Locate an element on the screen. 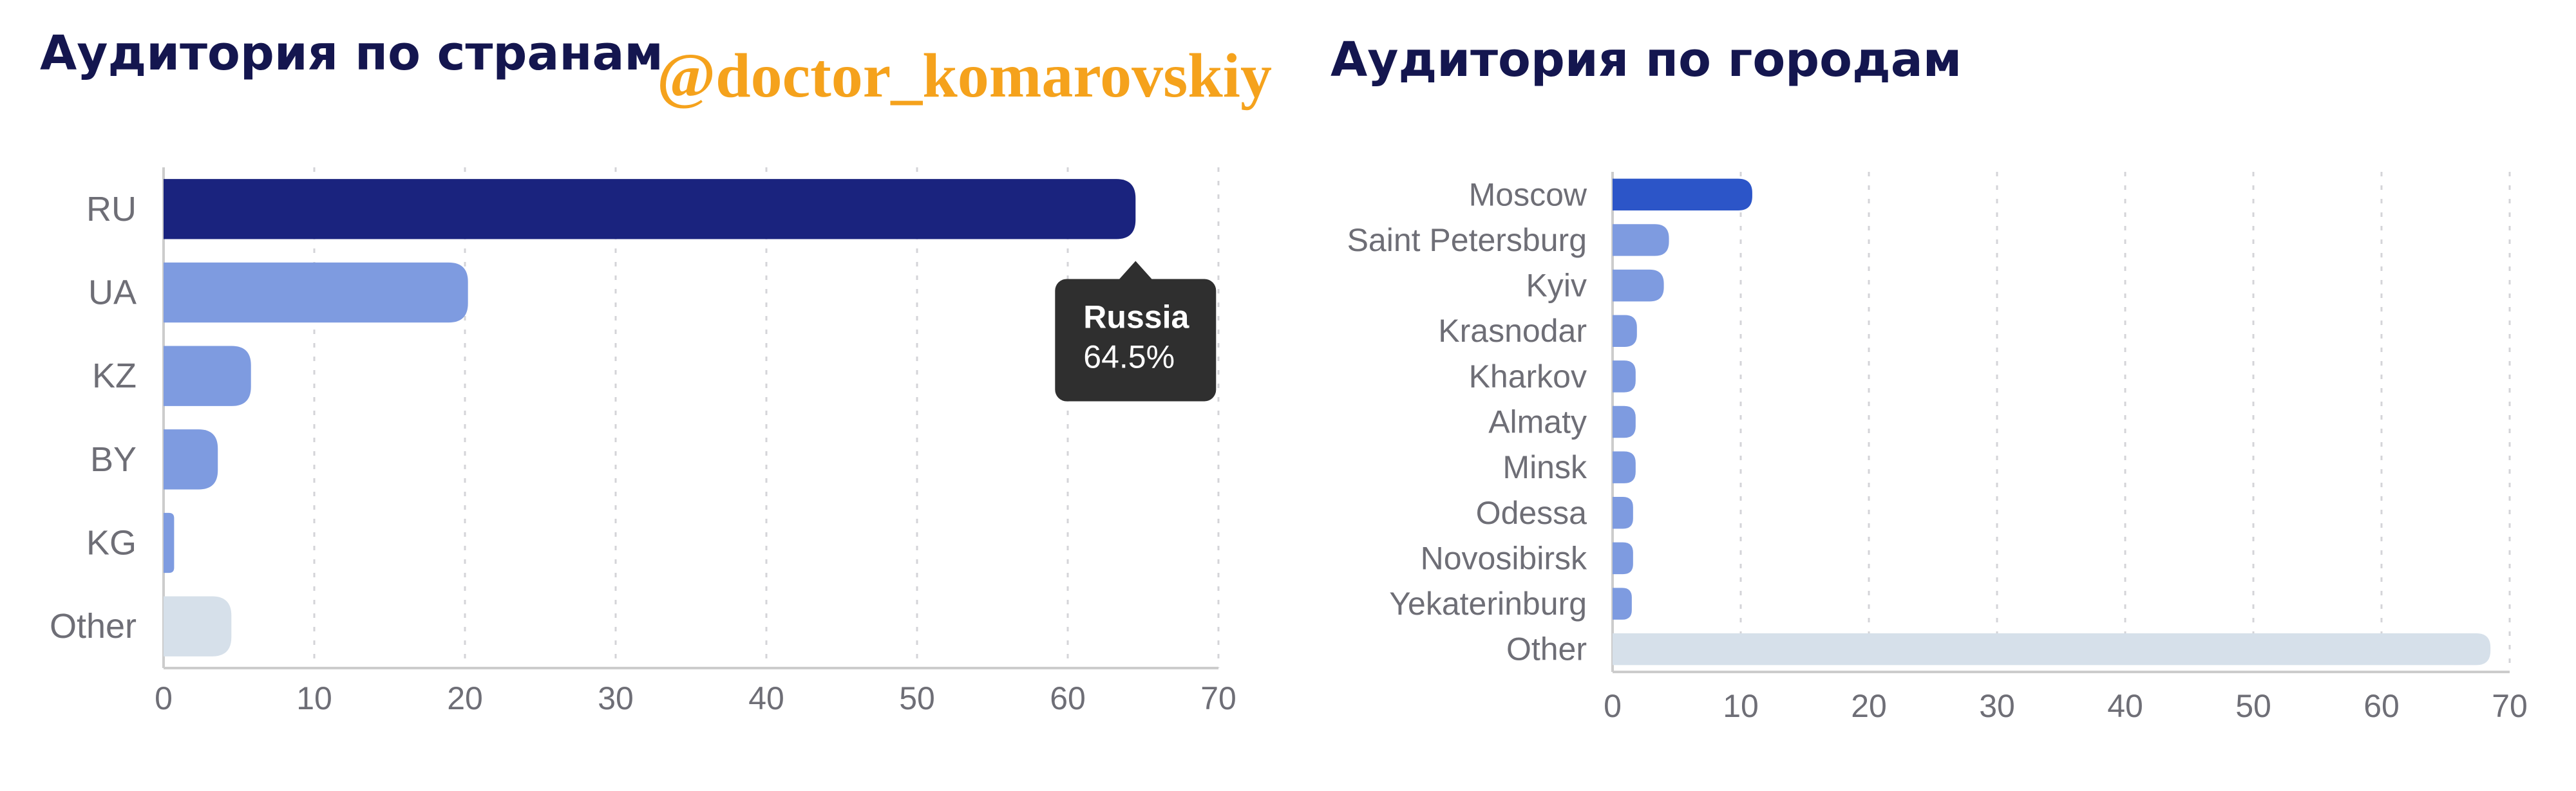 The image size is (2576, 791). bar-ua is located at coordinates (316, 292).